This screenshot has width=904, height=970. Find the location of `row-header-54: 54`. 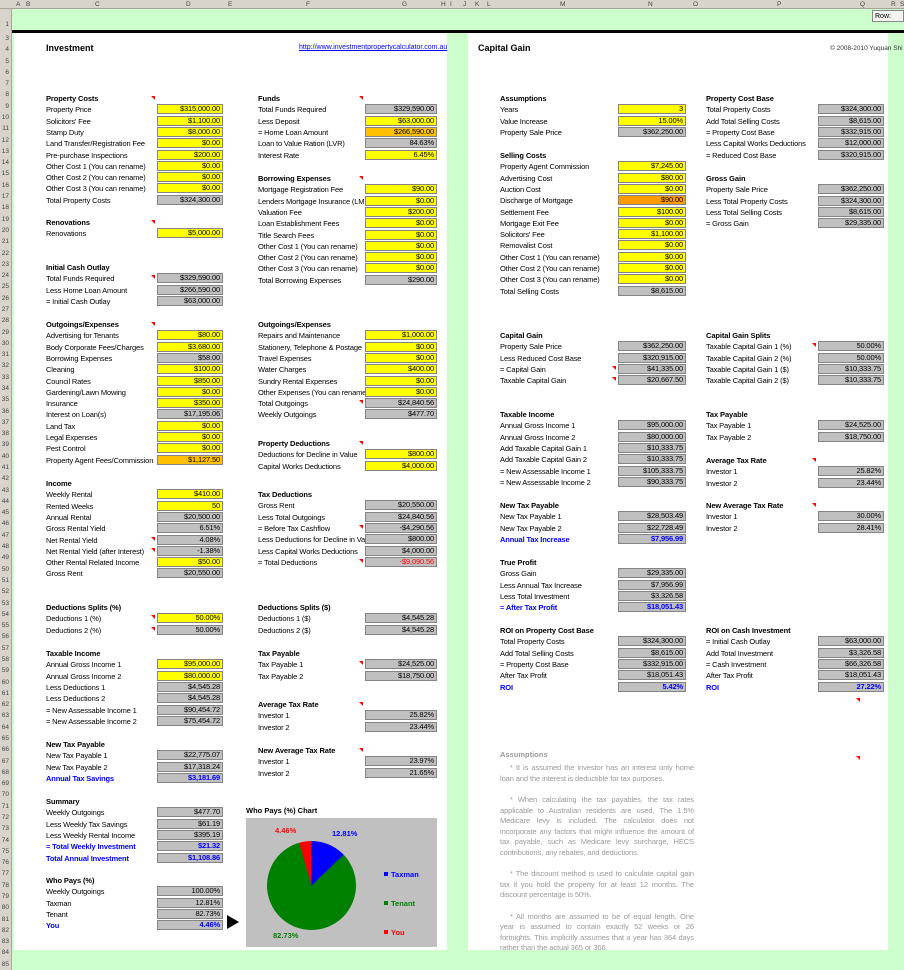

row-header-54: 54 is located at coordinates (5, 614).